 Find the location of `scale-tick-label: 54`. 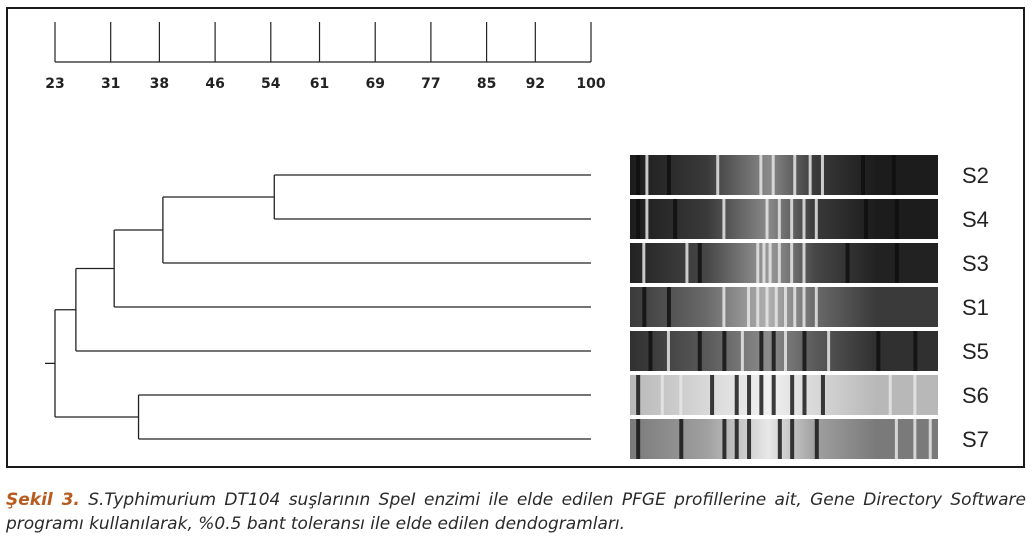

scale-tick-label: 54 is located at coordinates (271, 84).